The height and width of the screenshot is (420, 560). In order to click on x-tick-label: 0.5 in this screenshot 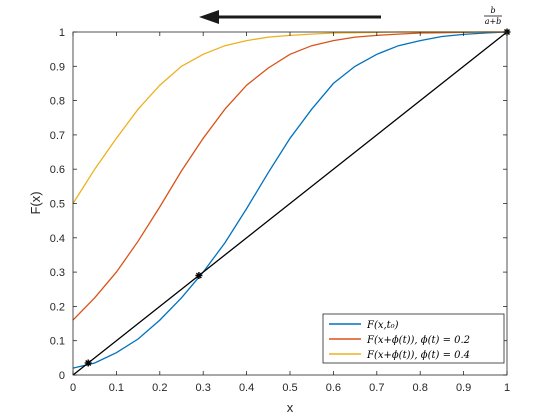, I will do `click(289, 388)`.